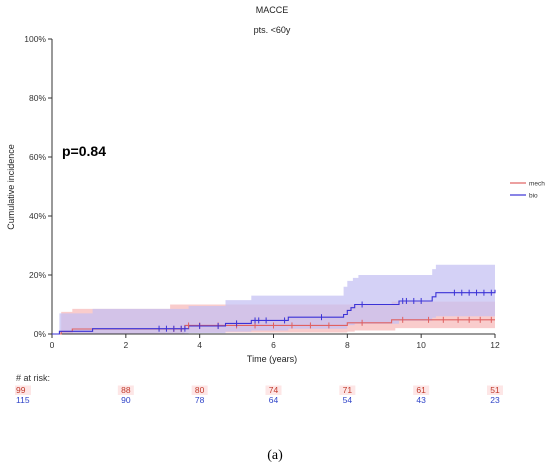 Image resolution: width=550 pixels, height=470 pixels. I want to click on risk-value-bio: 78, so click(200, 400).